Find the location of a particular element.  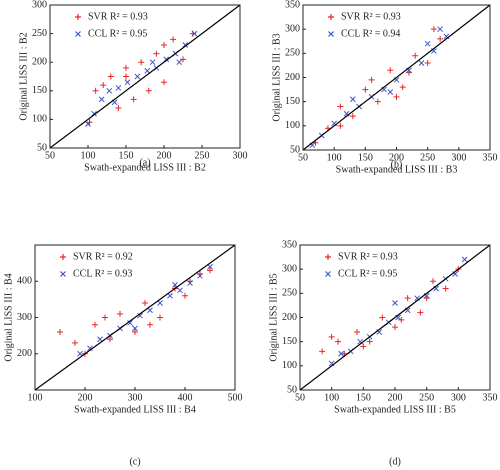

y-tick-label: 250 is located at coordinates (39, 33).